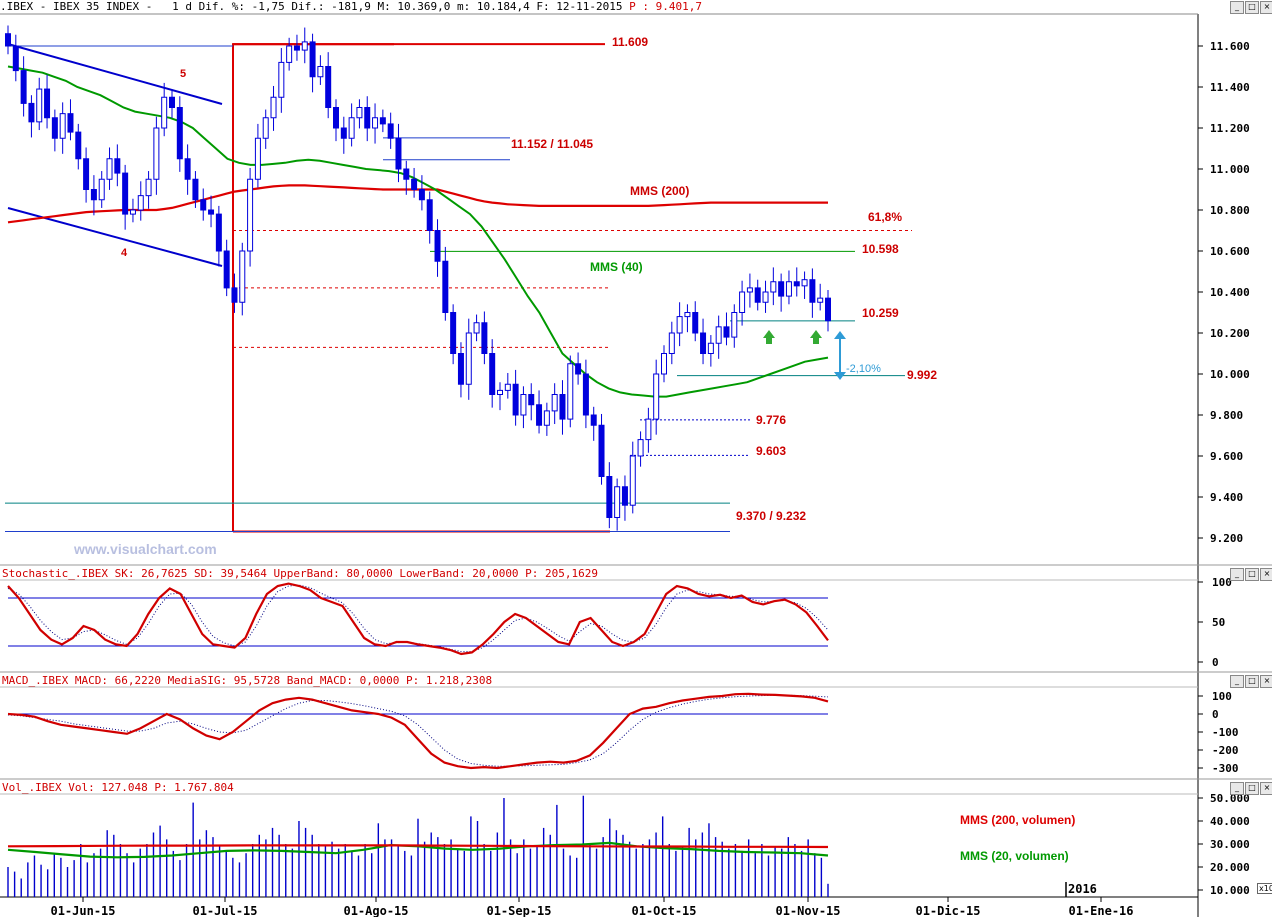  What do you see at coordinates (840, 335) in the screenshot?
I see `range-arrow-up-icon` at bounding box center [840, 335].